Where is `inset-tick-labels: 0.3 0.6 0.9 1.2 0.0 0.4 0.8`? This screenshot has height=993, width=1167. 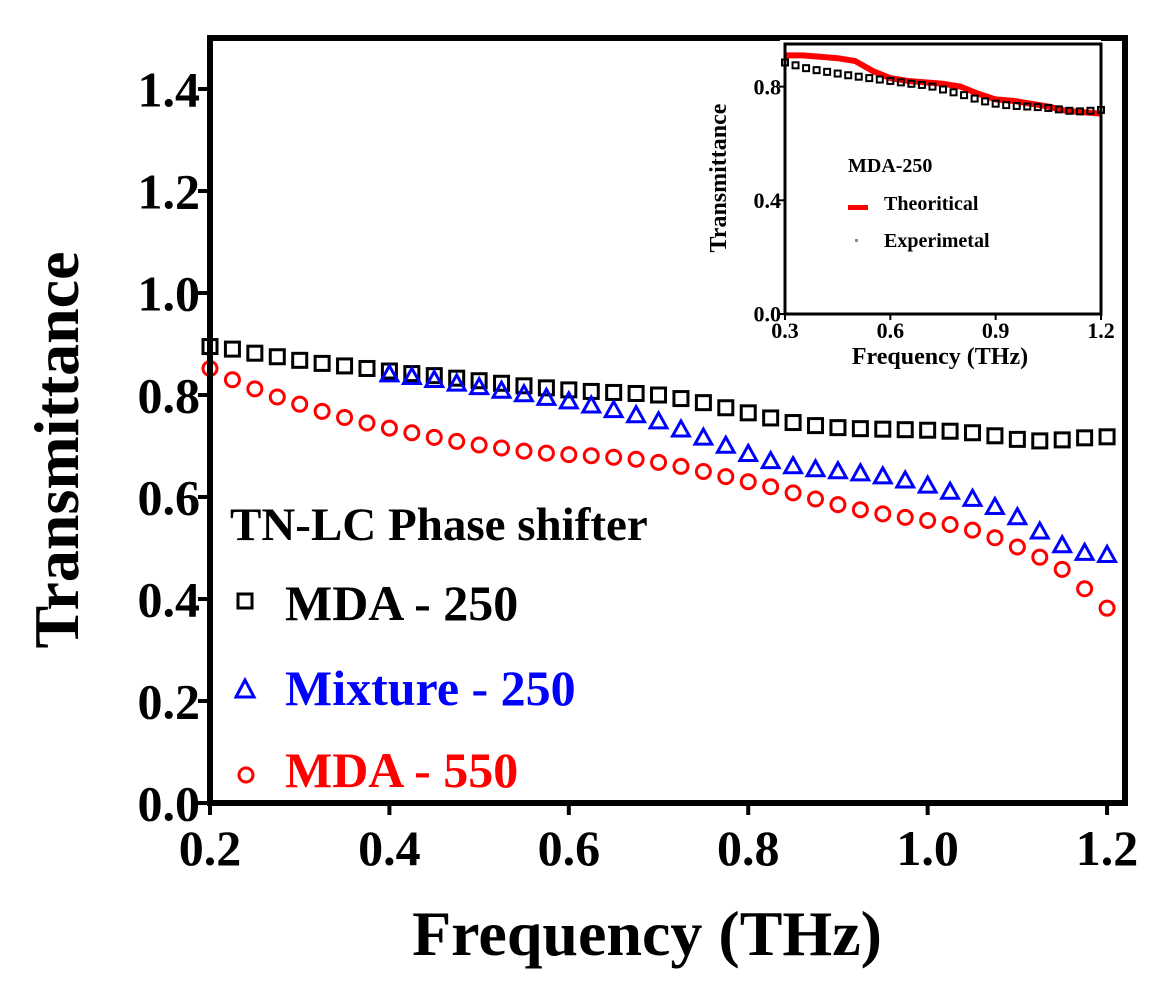
inset-tick-labels: 0.3 0.6 0.9 1.2 0.0 0.4 0.8 is located at coordinates (934, 208).